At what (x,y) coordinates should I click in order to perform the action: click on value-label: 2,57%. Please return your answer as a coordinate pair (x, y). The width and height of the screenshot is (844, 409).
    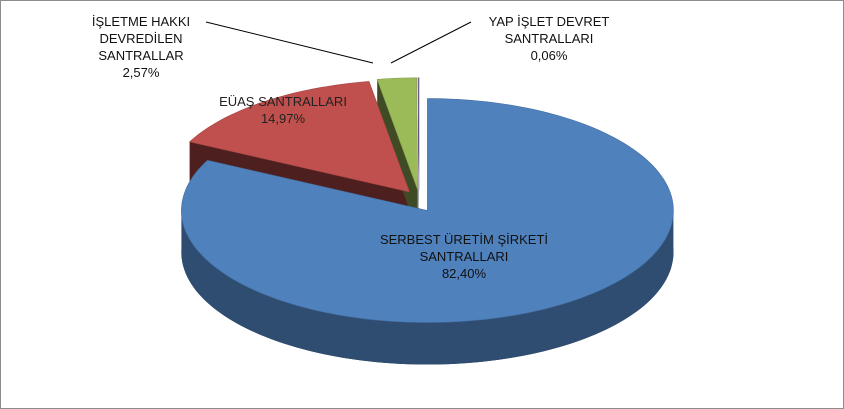
    Looking at the image, I should click on (141, 72).